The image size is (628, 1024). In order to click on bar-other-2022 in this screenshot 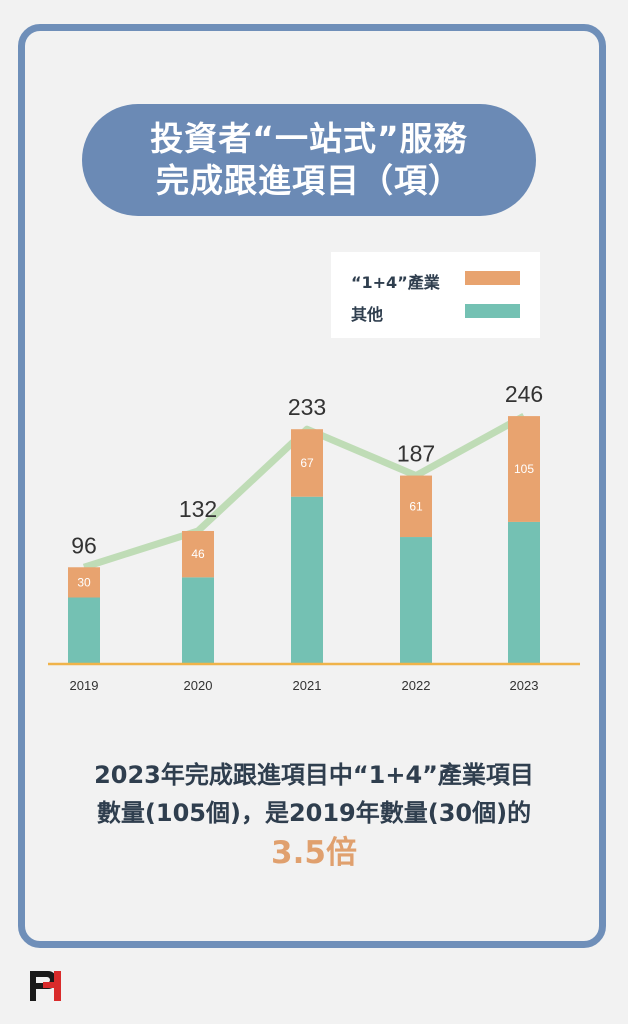, I will do `click(416, 600)`.